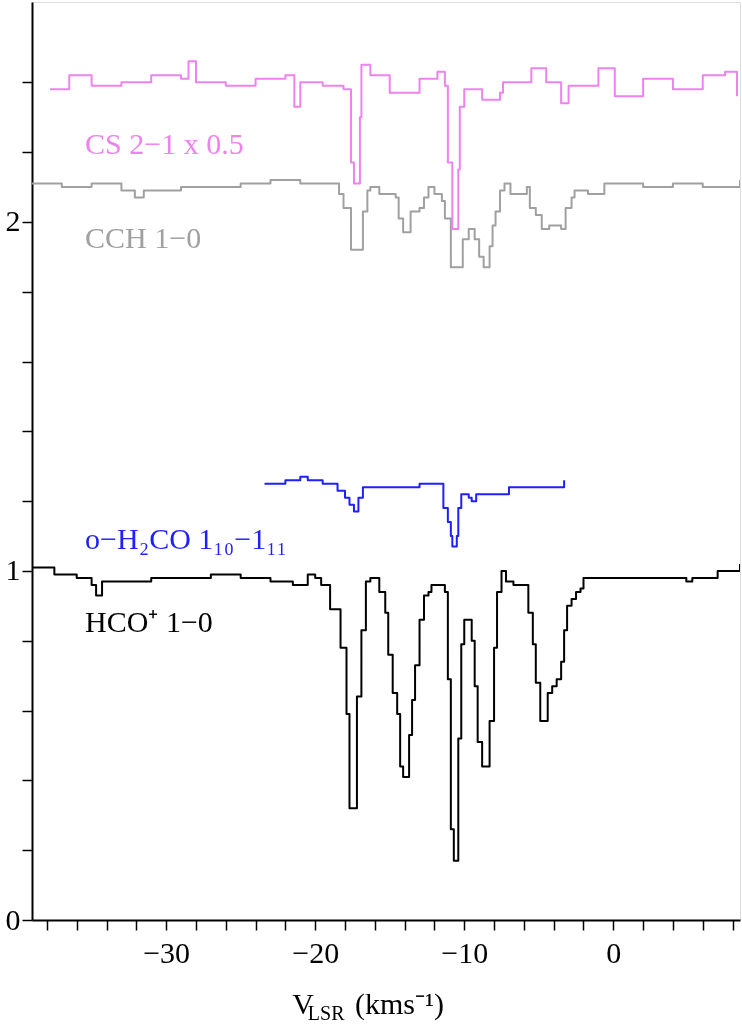 The height and width of the screenshot is (1029, 742). Describe the element at coordinates (167, 952) in the screenshot. I see `x-tick-label: −30` at that location.